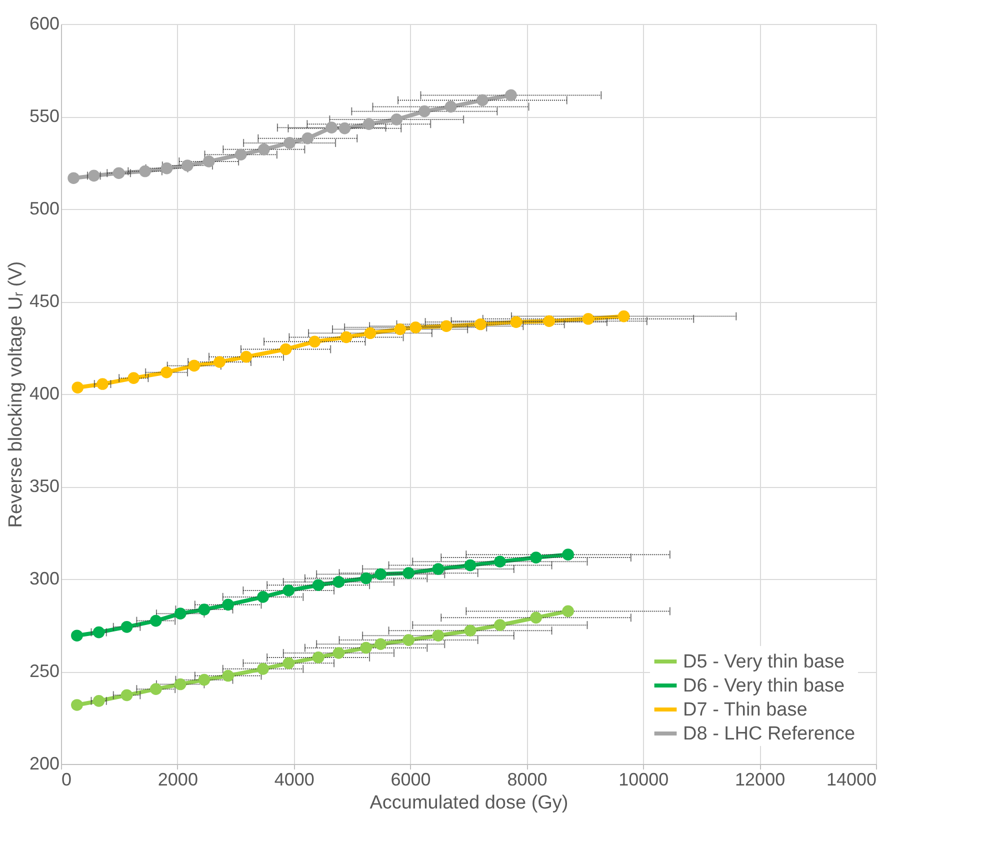 The width and height of the screenshot is (992, 842). Describe the element at coordinates (851, 780) in the screenshot. I see `x-tick-label: 14000` at that location.